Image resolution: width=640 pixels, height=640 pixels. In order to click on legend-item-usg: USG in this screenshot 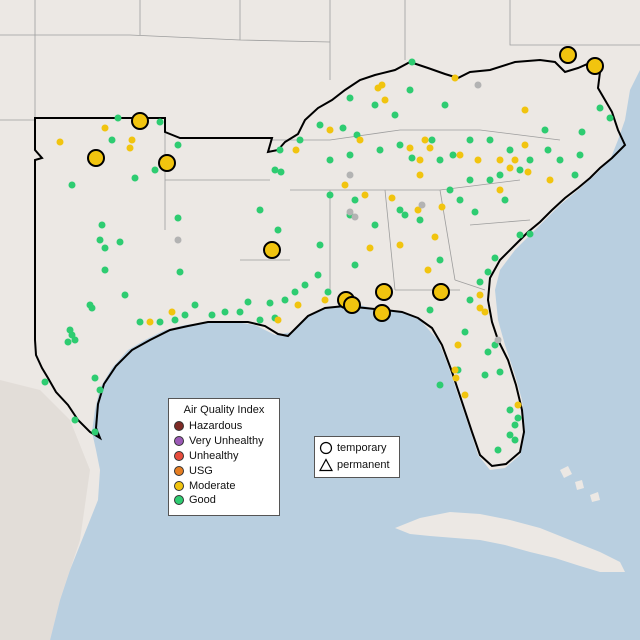, I will do `click(224, 470)`.